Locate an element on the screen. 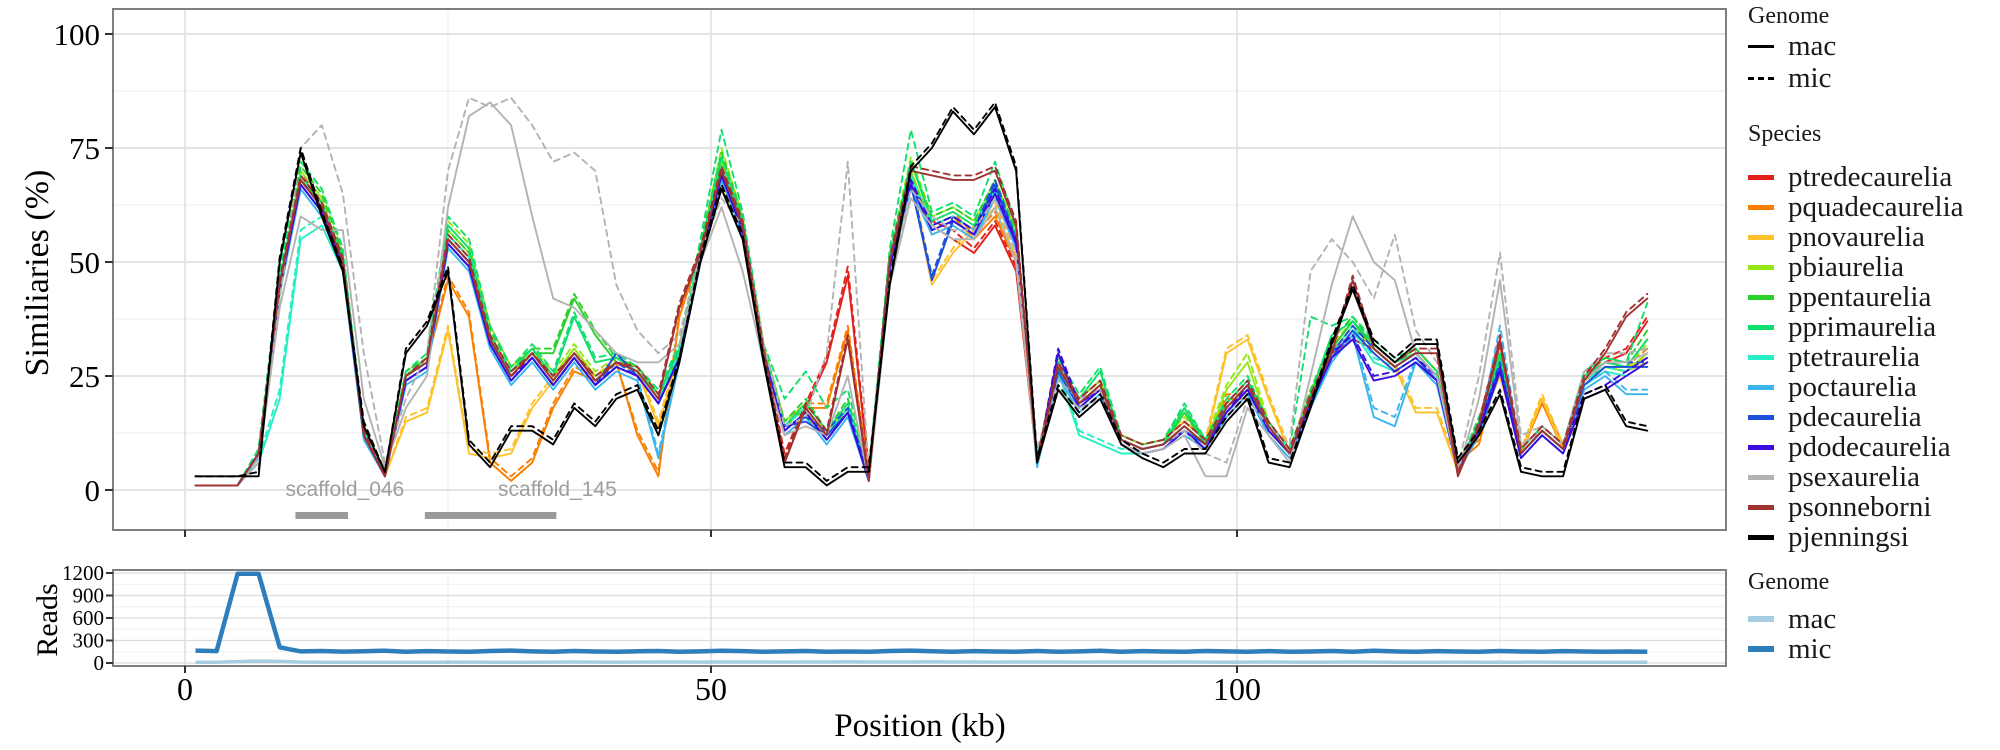 This screenshot has width=2000, height=750. legend-species-pdodecaurelia: pdodecaurelia is located at coordinates (1874, 446).